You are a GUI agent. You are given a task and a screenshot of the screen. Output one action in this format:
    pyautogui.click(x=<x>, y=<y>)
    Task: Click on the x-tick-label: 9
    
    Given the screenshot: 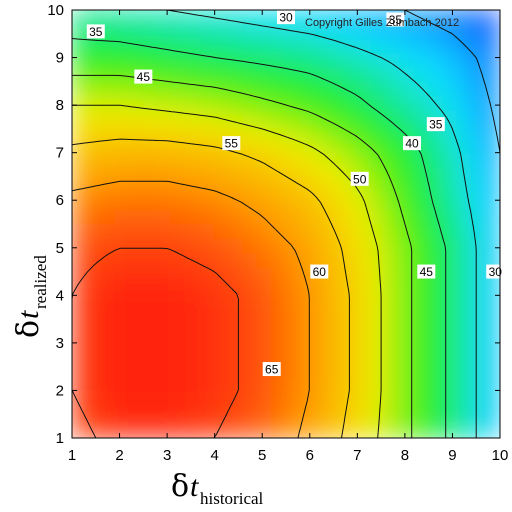 What is the action you would take?
    pyautogui.click(x=452, y=455)
    